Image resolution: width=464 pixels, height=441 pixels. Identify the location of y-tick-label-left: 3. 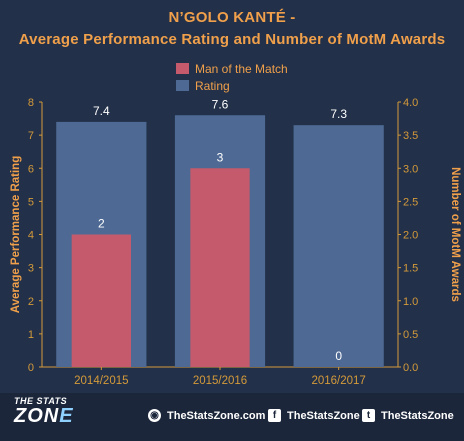
(31, 269).